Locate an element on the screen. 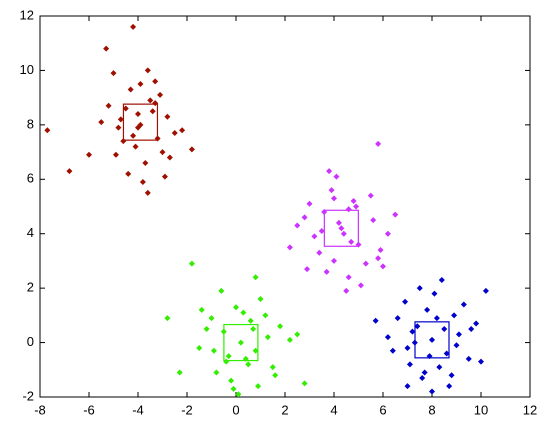 The image size is (550, 429). centroid is located at coordinates (341, 228).